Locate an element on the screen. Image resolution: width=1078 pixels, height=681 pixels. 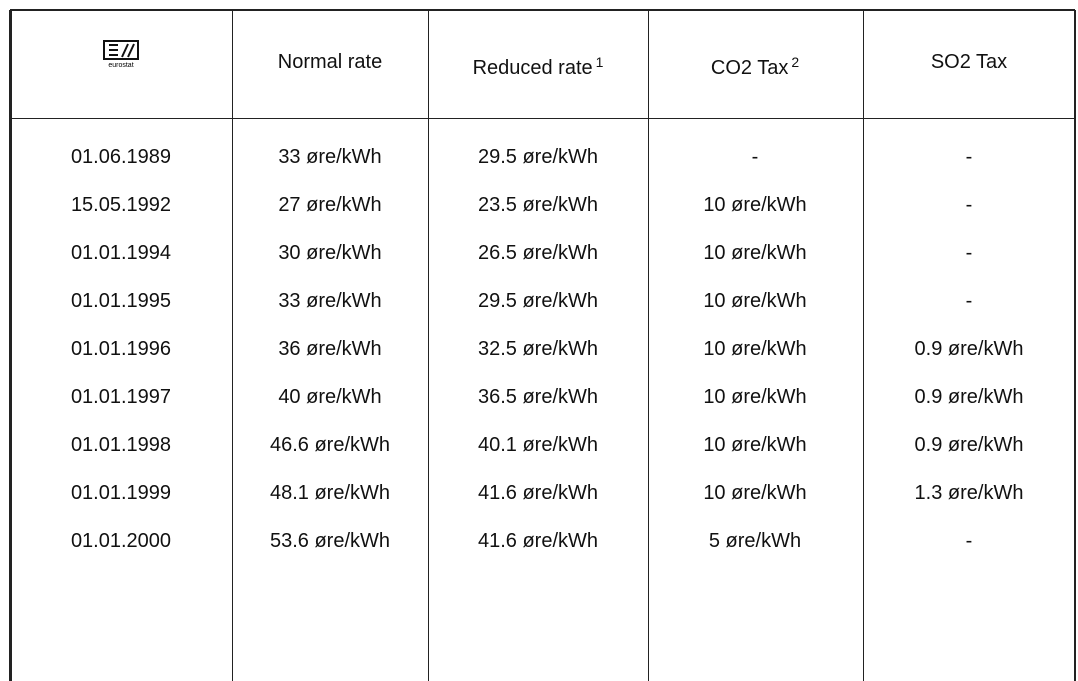
rate-cell: 27 øre/kWh is located at coordinates (330, 205).